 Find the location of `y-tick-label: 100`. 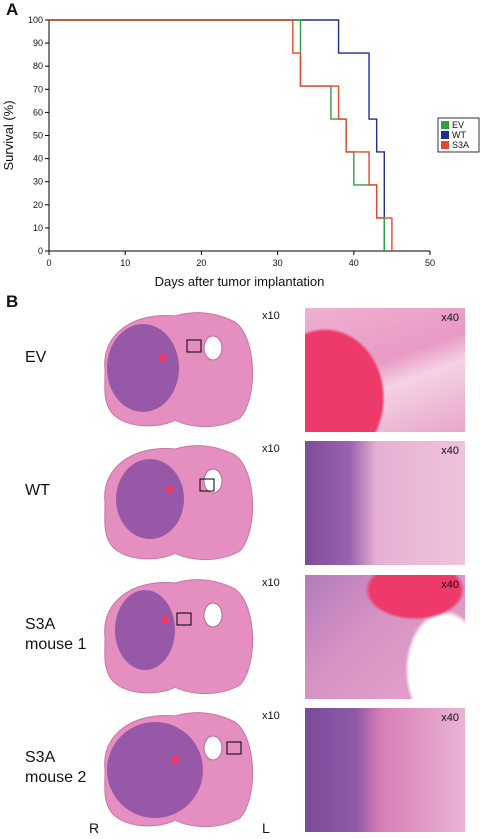

y-tick-label: 100 is located at coordinates (35, 20).